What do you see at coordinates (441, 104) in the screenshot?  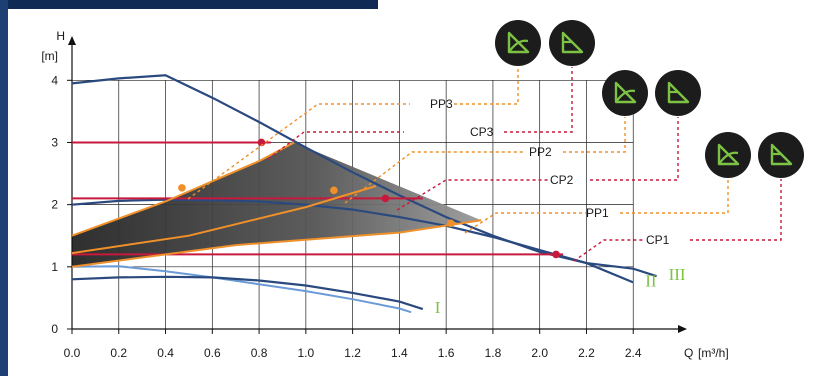 I see `callout-label-pp3: PP3` at bounding box center [441, 104].